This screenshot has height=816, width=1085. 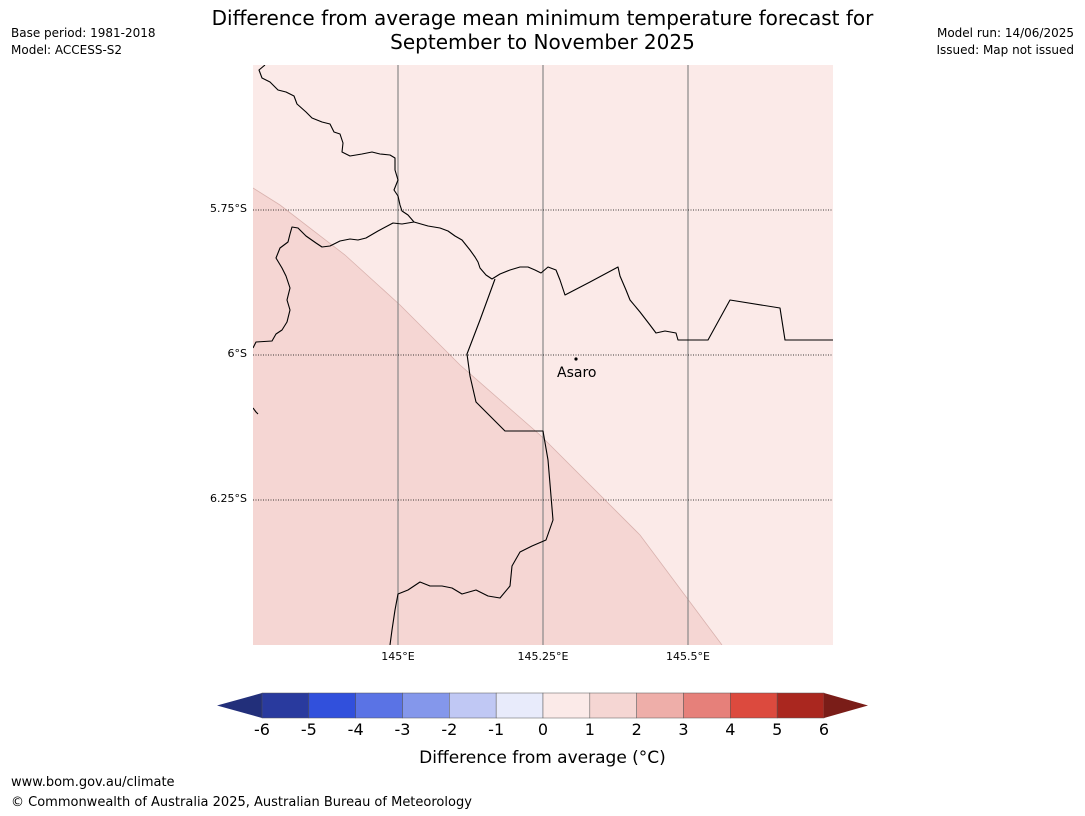 What do you see at coordinates (83, 33) in the screenshot?
I see `base-period-text: Base period: 1981-2018` at bounding box center [83, 33].